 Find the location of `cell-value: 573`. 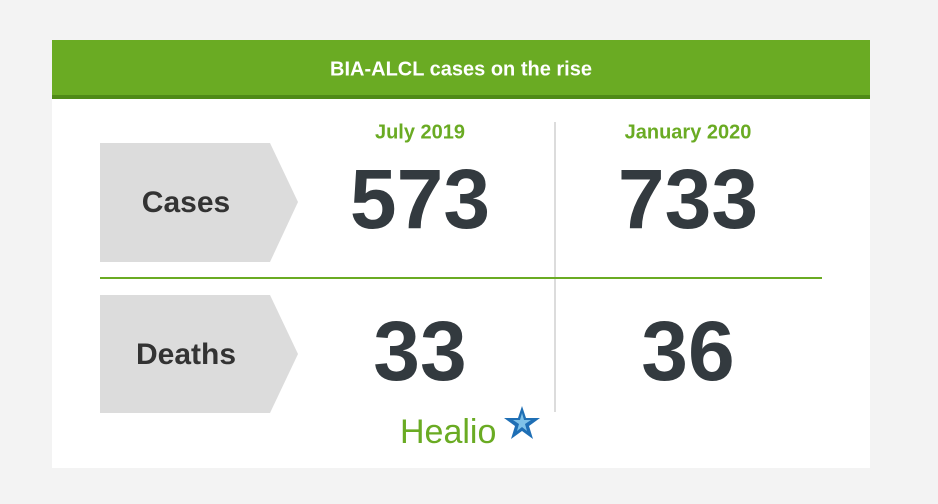

cell-value: 573 is located at coordinates (420, 199).